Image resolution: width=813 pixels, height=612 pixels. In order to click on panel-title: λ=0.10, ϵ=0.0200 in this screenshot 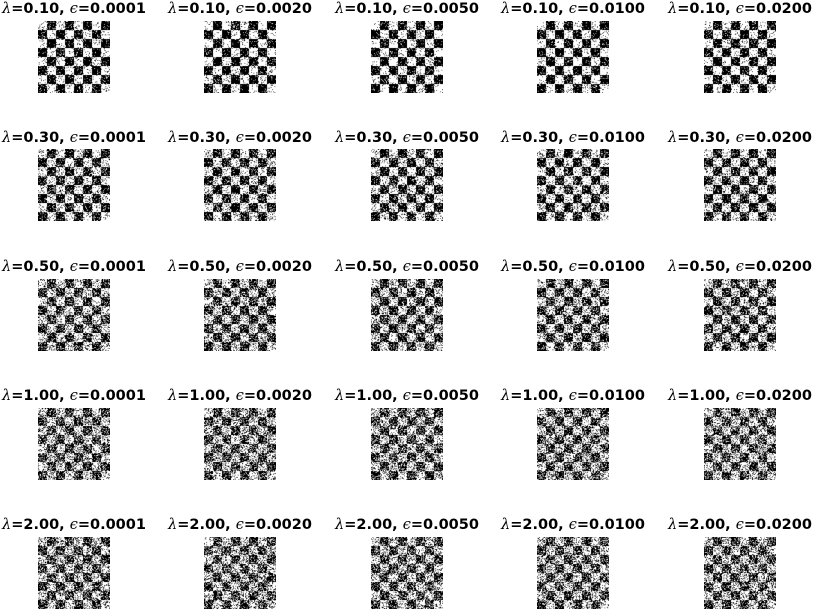, I will do `click(734, 9)`.